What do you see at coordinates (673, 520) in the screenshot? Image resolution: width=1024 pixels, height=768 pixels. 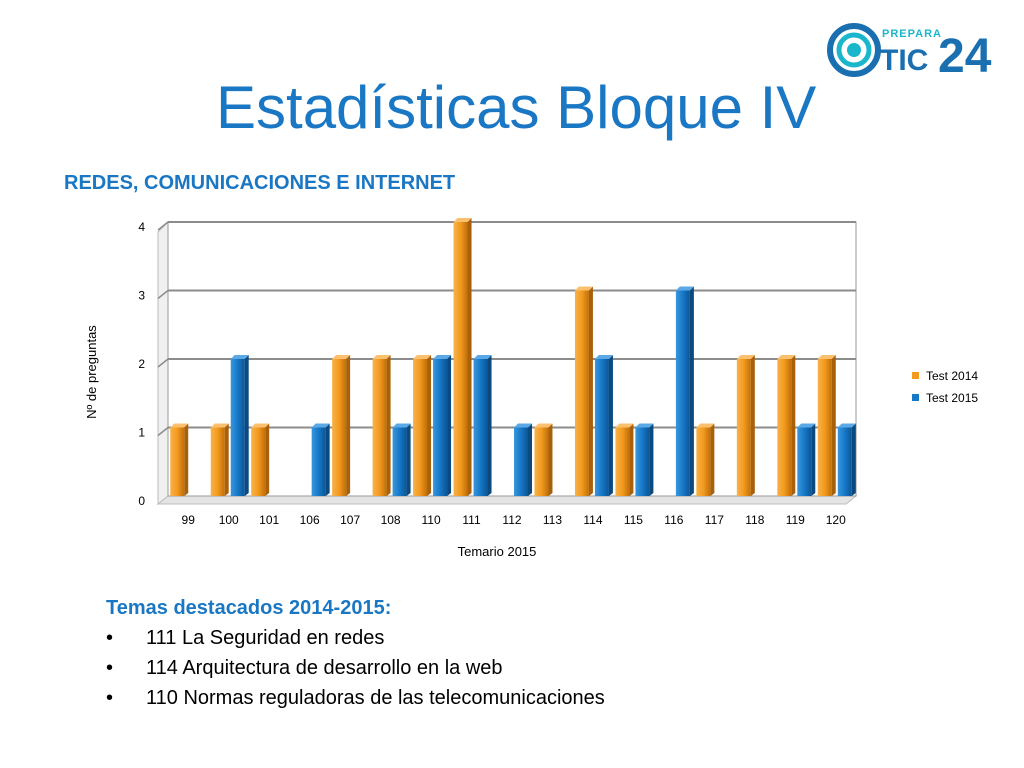 I see `x-tick-label: 116` at bounding box center [673, 520].